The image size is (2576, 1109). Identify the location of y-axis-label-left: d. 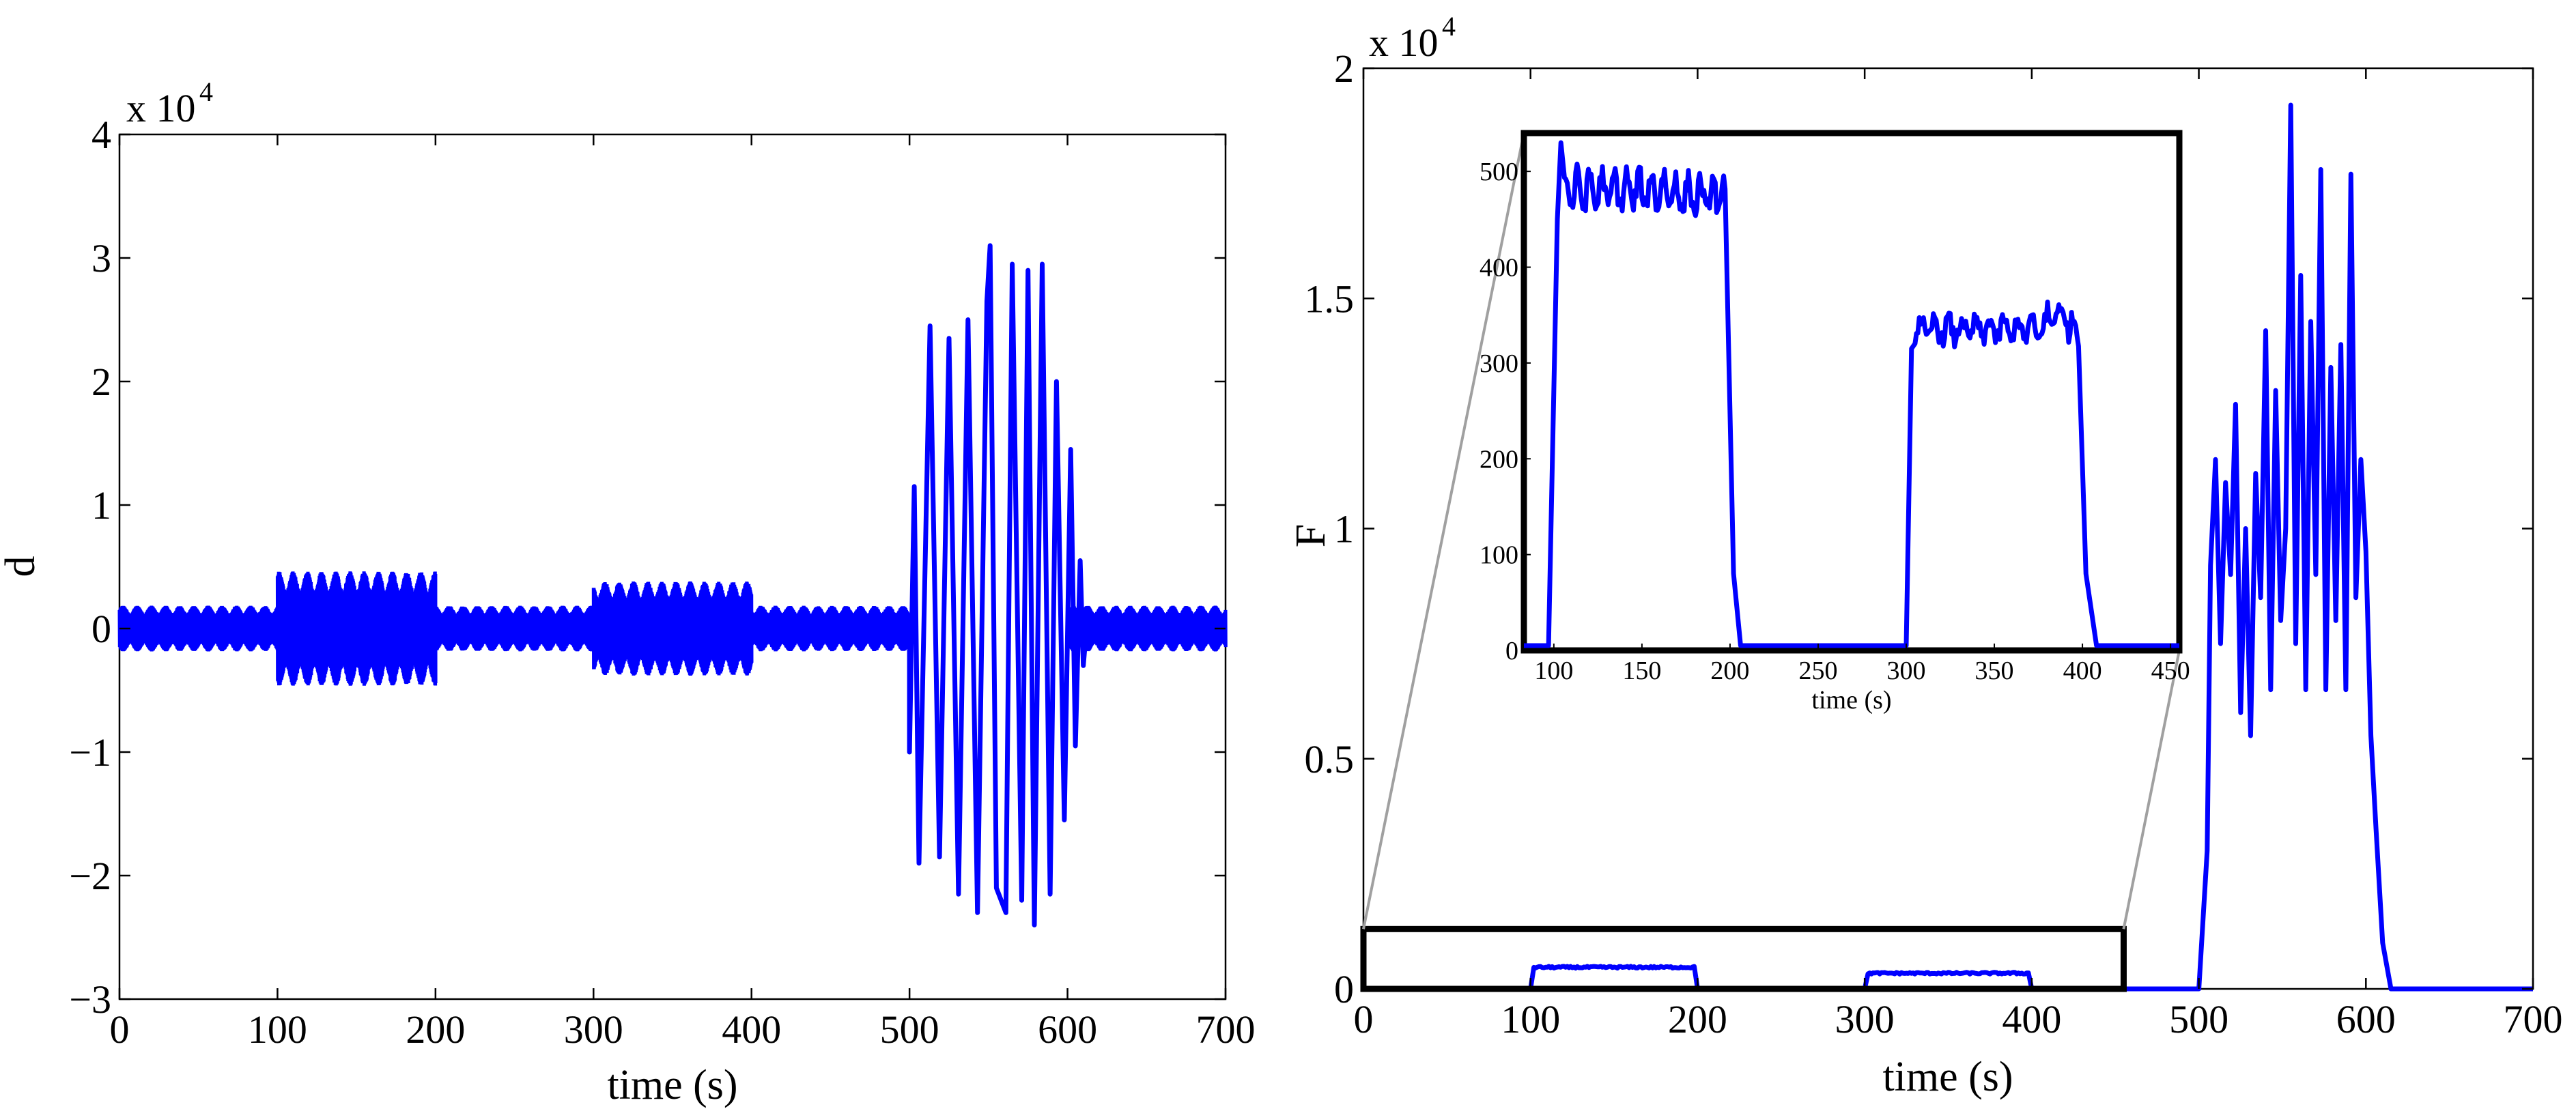
(22, 566).